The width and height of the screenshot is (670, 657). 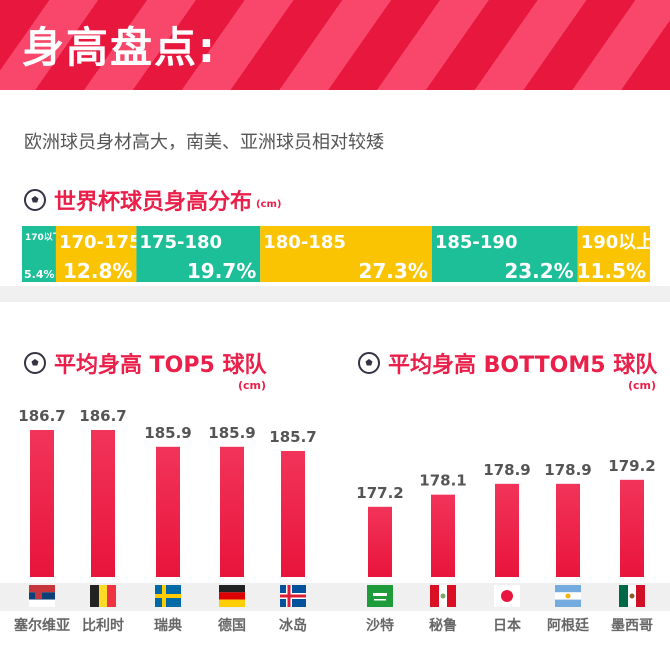 I want to click on argentina-flag-icon, so click(x=568, y=596).